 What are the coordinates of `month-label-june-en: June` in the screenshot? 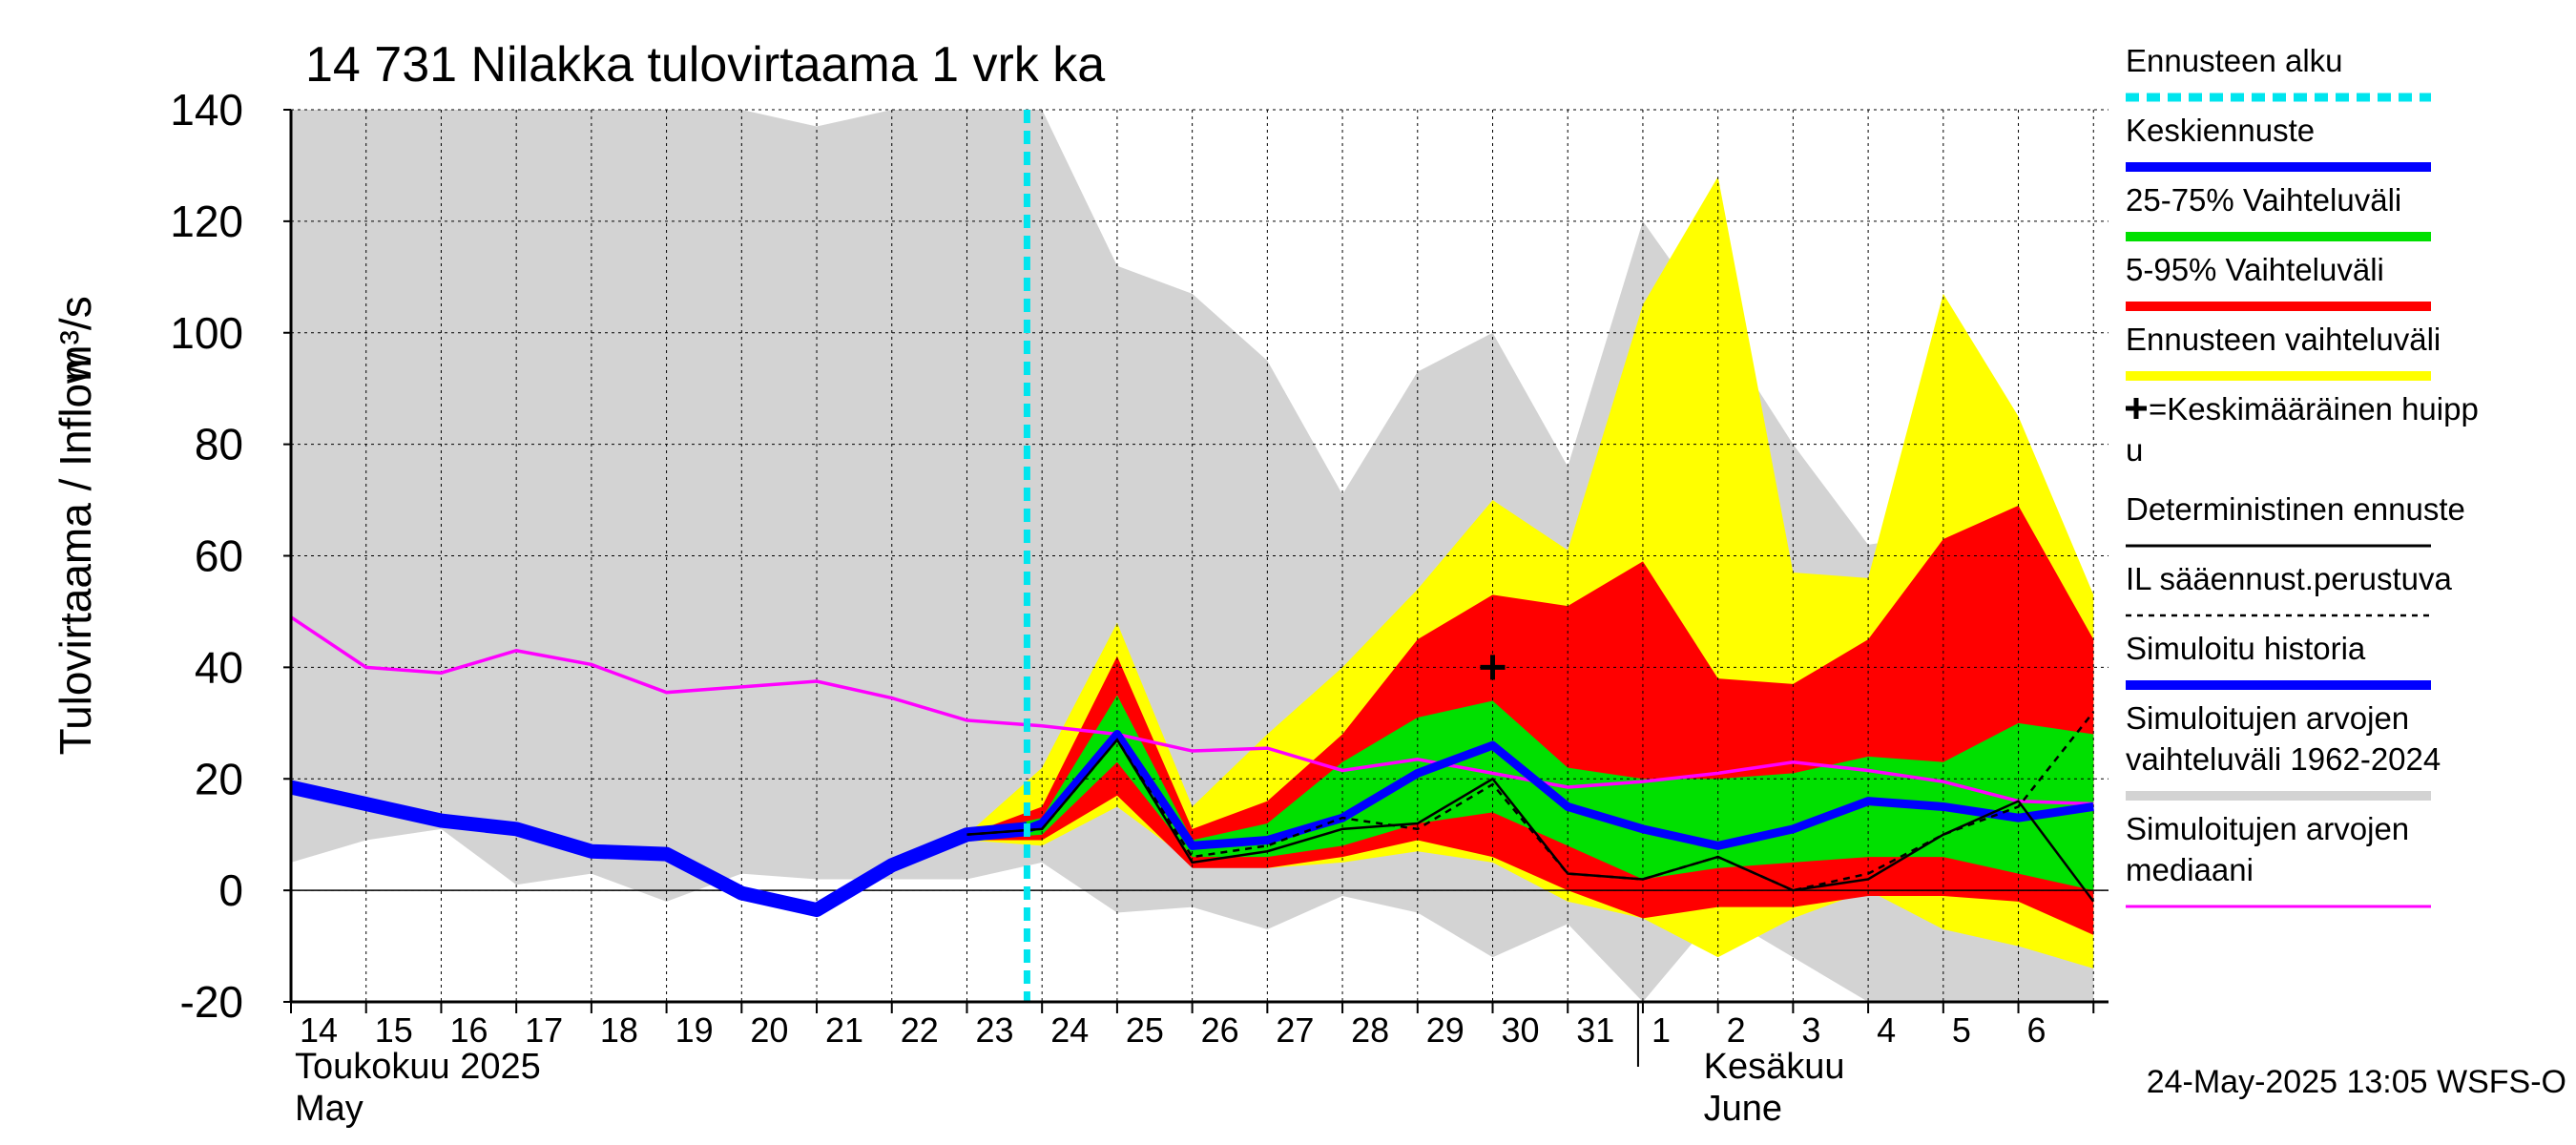 It's located at (1743, 1109).